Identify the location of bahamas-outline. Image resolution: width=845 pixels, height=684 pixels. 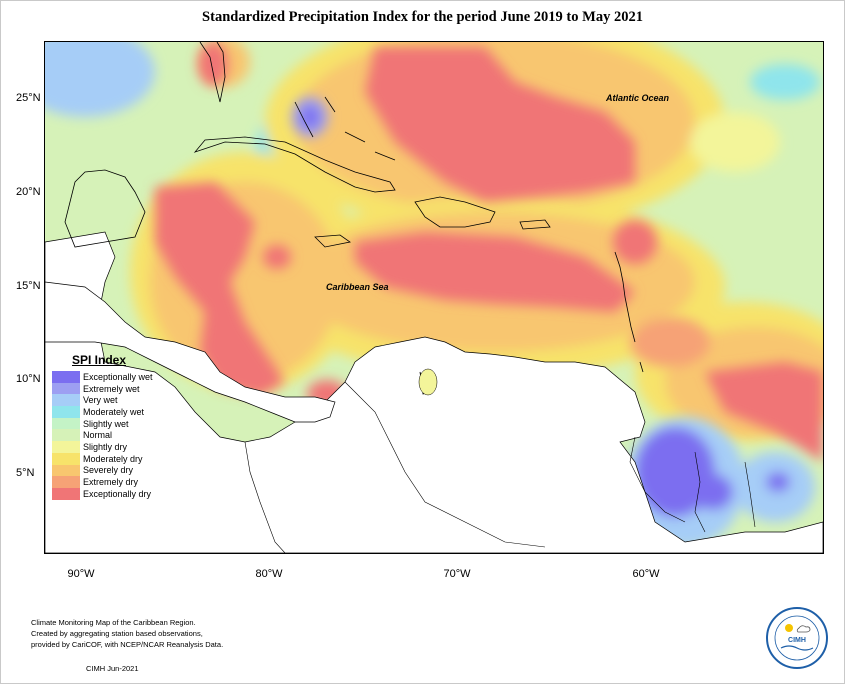
(345, 128).